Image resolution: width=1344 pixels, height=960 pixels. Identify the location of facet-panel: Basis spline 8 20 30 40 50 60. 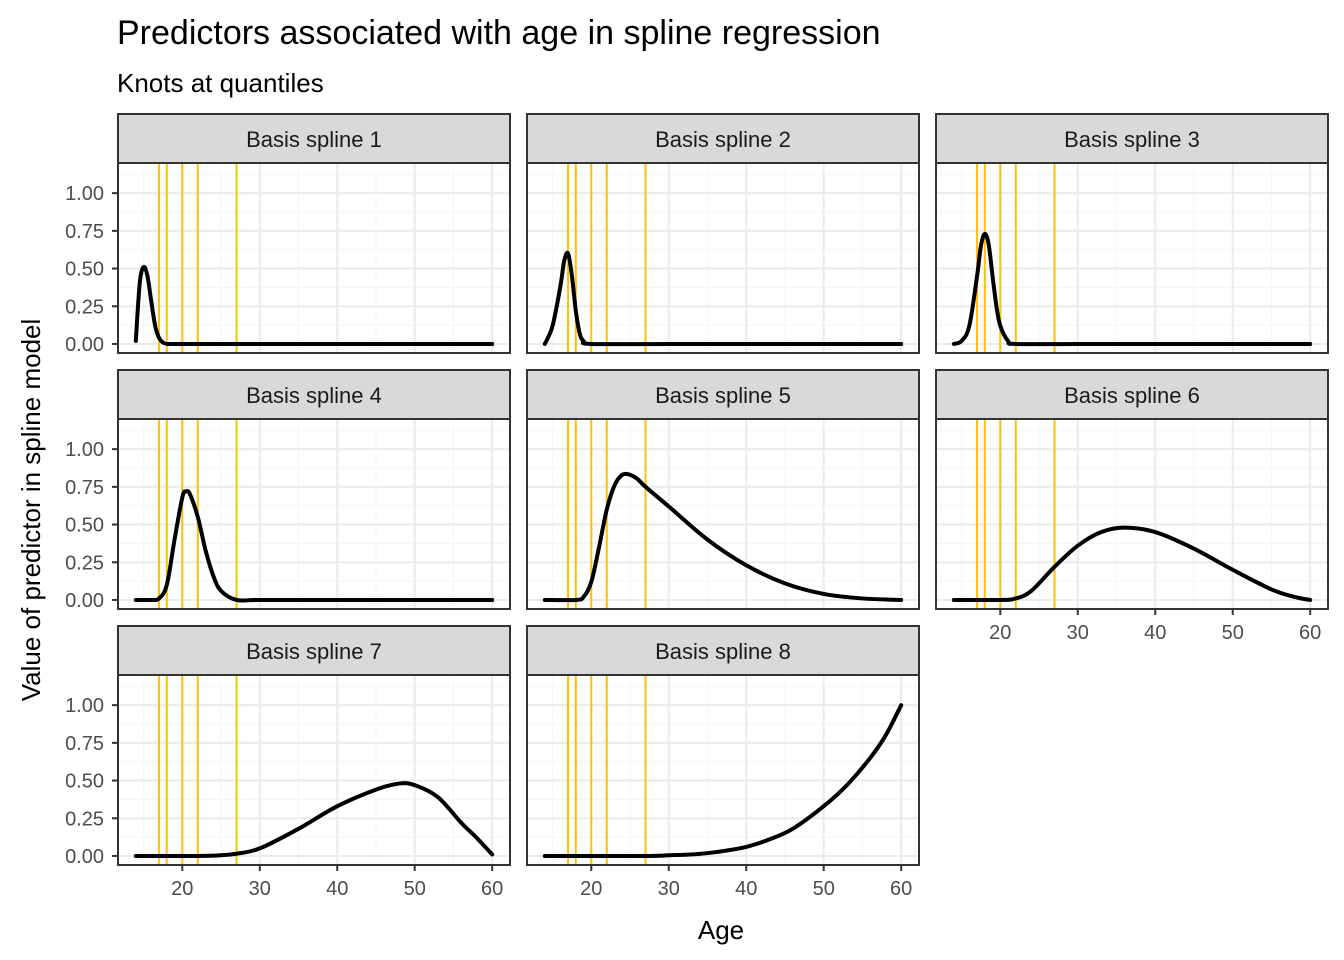
(723, 762).